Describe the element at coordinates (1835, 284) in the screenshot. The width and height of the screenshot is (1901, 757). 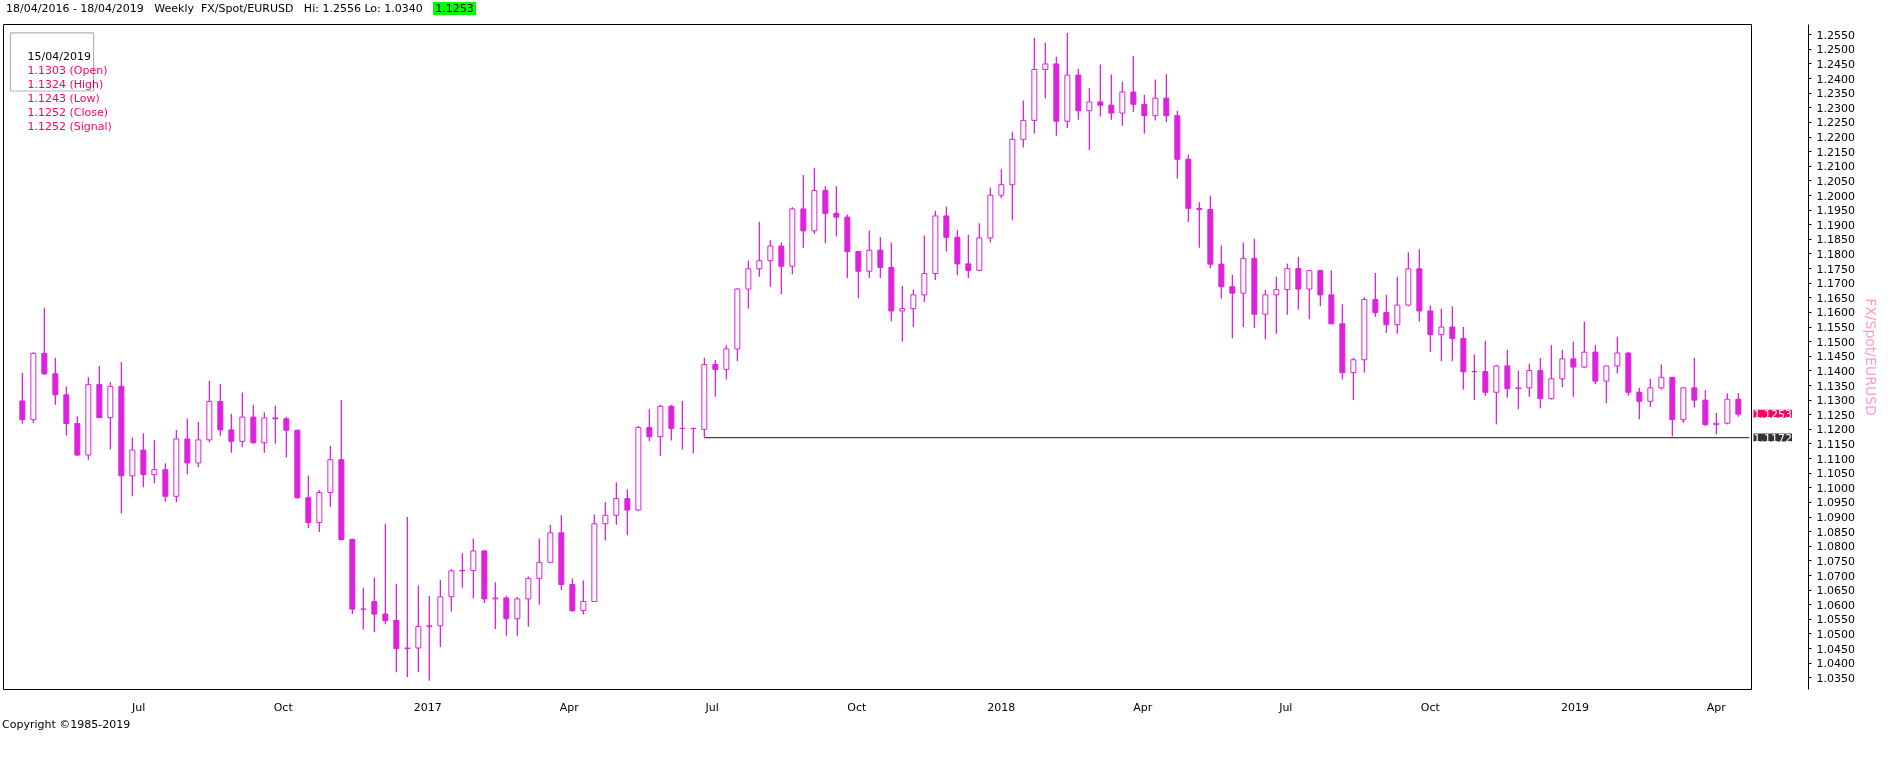
I see `y-tick-label: 1.1700` at that location.